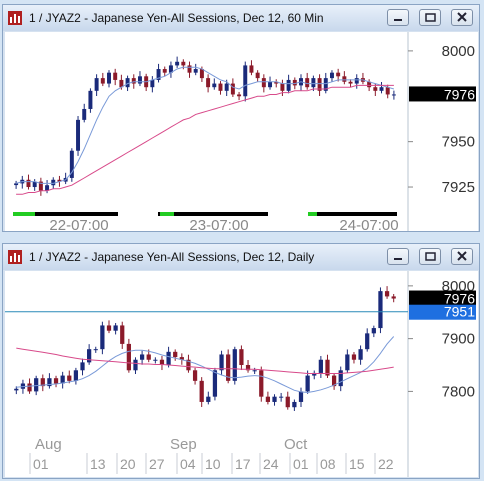 Image resolution: width=484 pixels, height=481 pixels. Describe the element at coordinates (442, 94) in the screenshot. I see `last-price-tag` at that location.